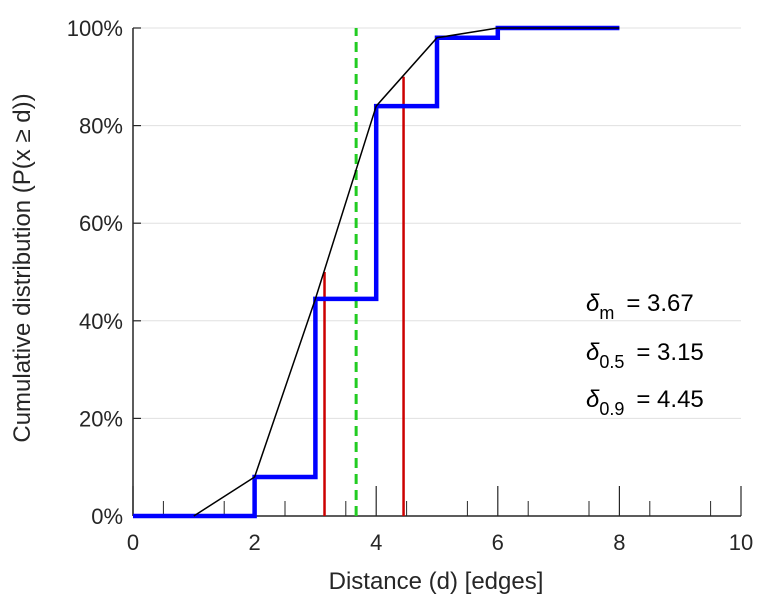 Image resolution: width=759 pixels, height=600 pixels. Describe the element at coordinates (645, 402) in the screenshot. I see `stat-p90: δ0.9 = 4.45` at that location.